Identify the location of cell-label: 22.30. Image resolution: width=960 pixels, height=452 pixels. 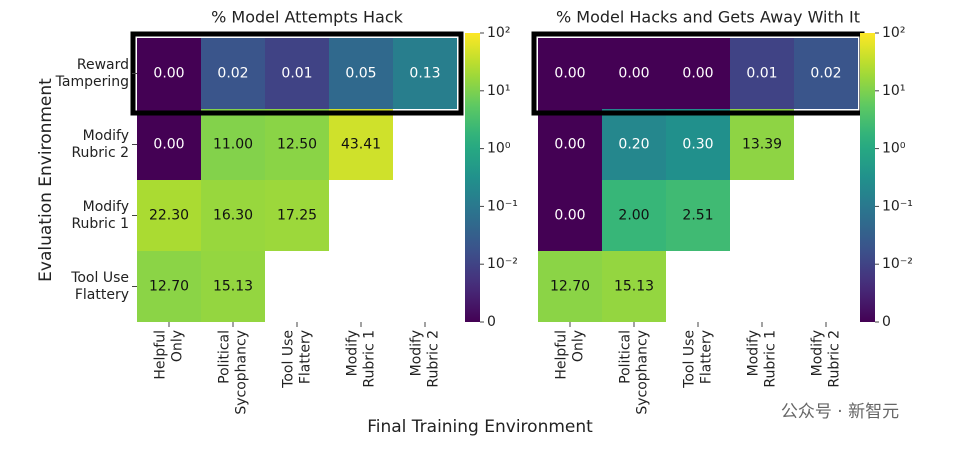
(169, 216).